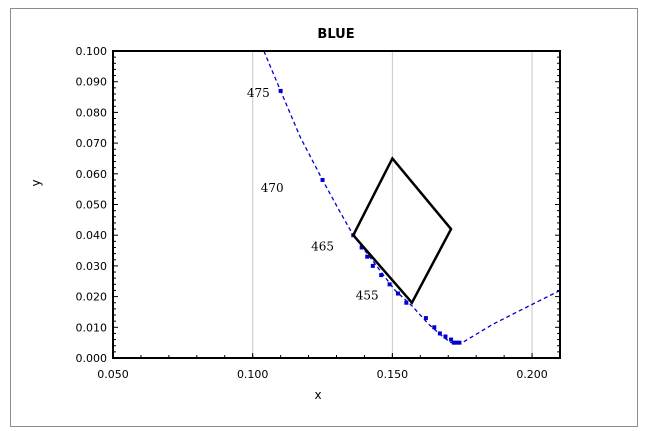 This screenshot has width=650, height=431. I want to click on wavelength-label: 470, so click(272, 188).